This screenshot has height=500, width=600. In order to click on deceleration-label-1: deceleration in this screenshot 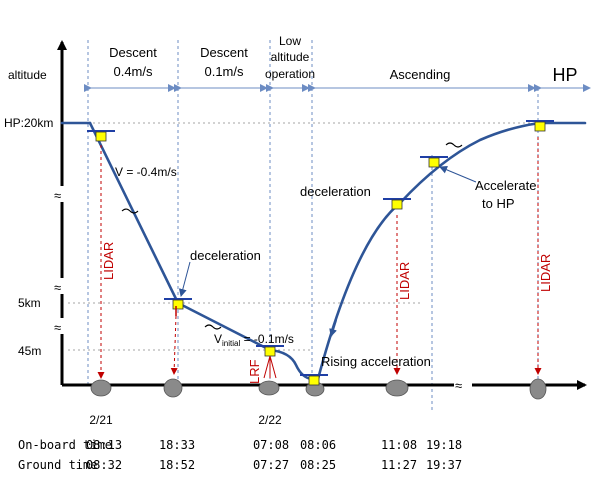, I will do `click(225, 255)`.